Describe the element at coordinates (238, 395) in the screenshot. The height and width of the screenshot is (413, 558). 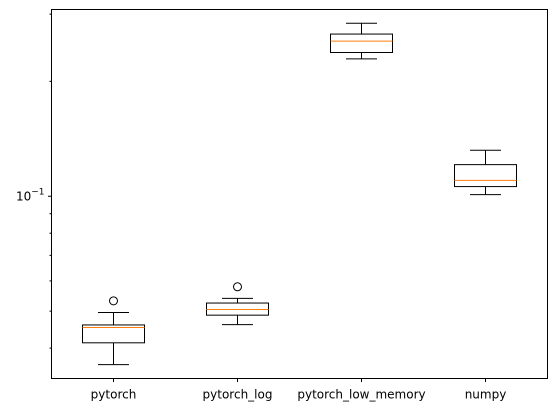
I see `x-tick-label: pytorch_log` at that location.